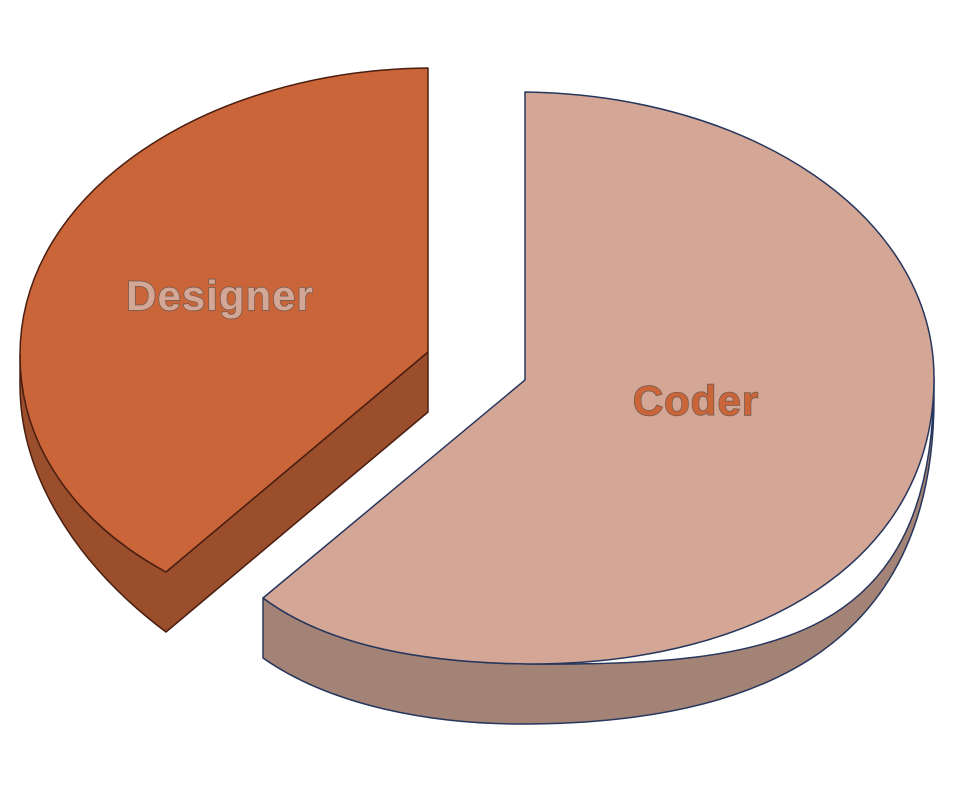 This screenshot has width=955, height=792. I want to click on slice-label-coder: Coder, so click(696, 400).